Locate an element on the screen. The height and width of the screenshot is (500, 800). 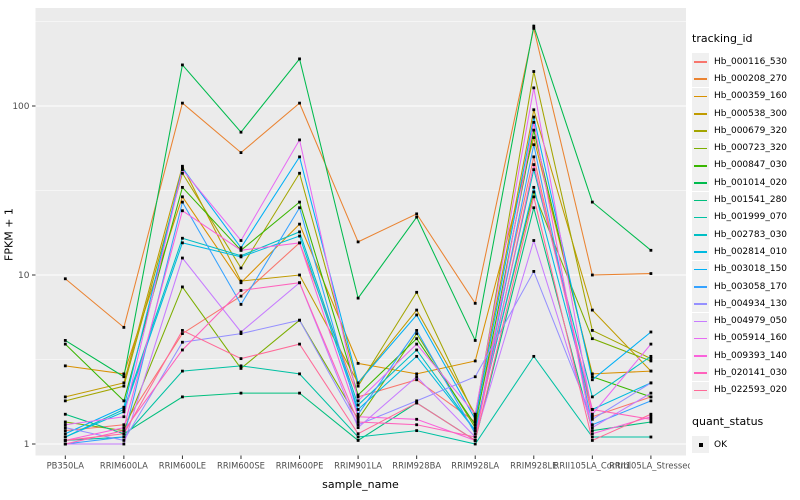
legend-item-Hb_000208_270: Hb_000208_270 is located at coordinates (746, 79).